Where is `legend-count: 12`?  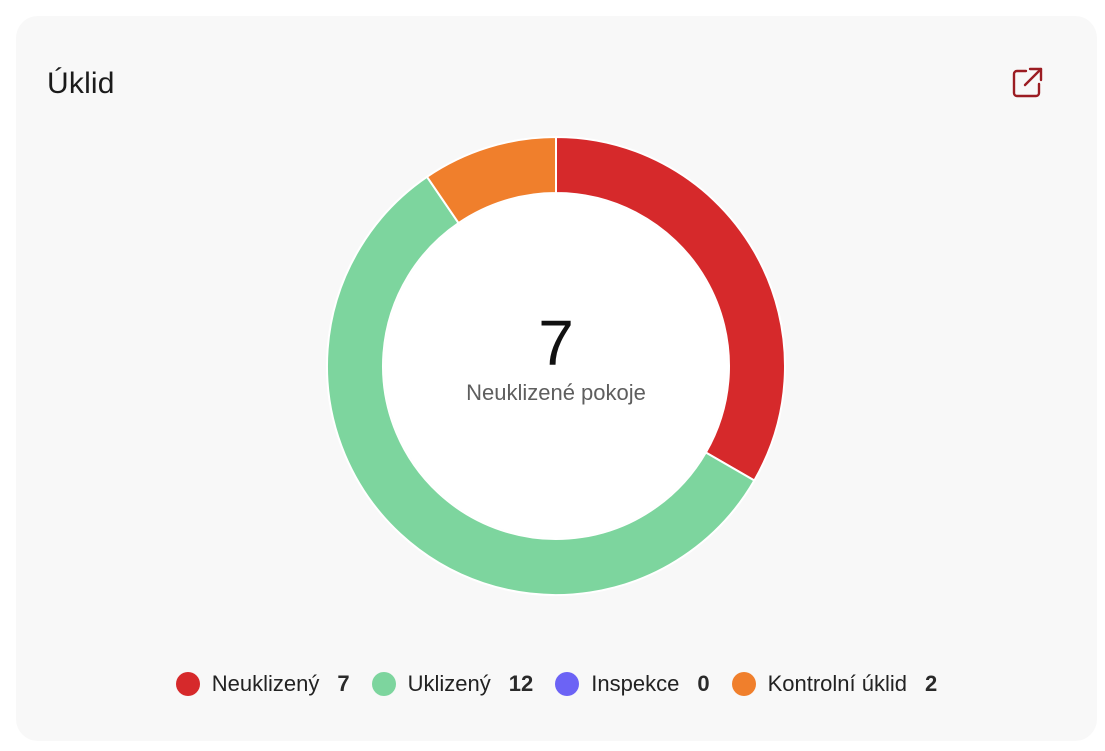 legend-count: 12 is located at coordinates (521, 683).